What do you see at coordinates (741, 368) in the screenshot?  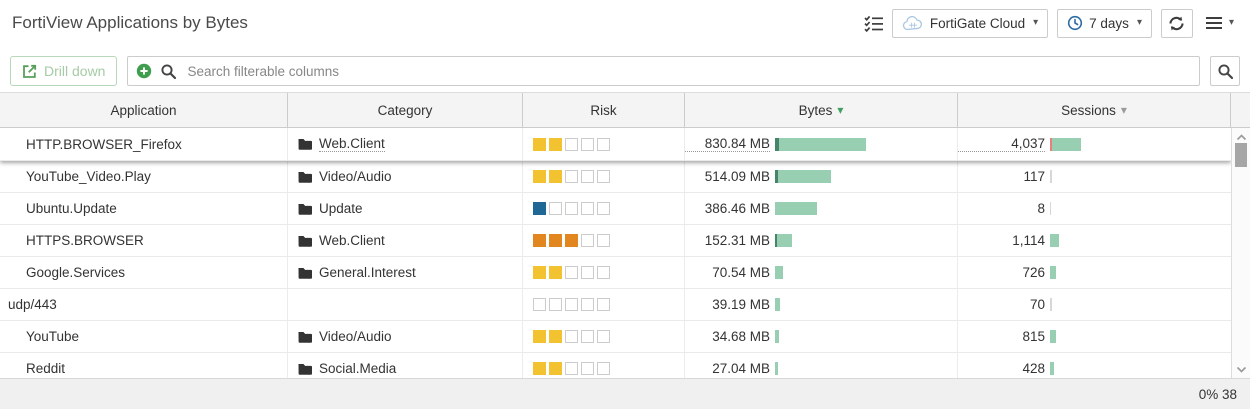 I see `bytes-value: 27.04 MB` at bounding box center [741, 368].